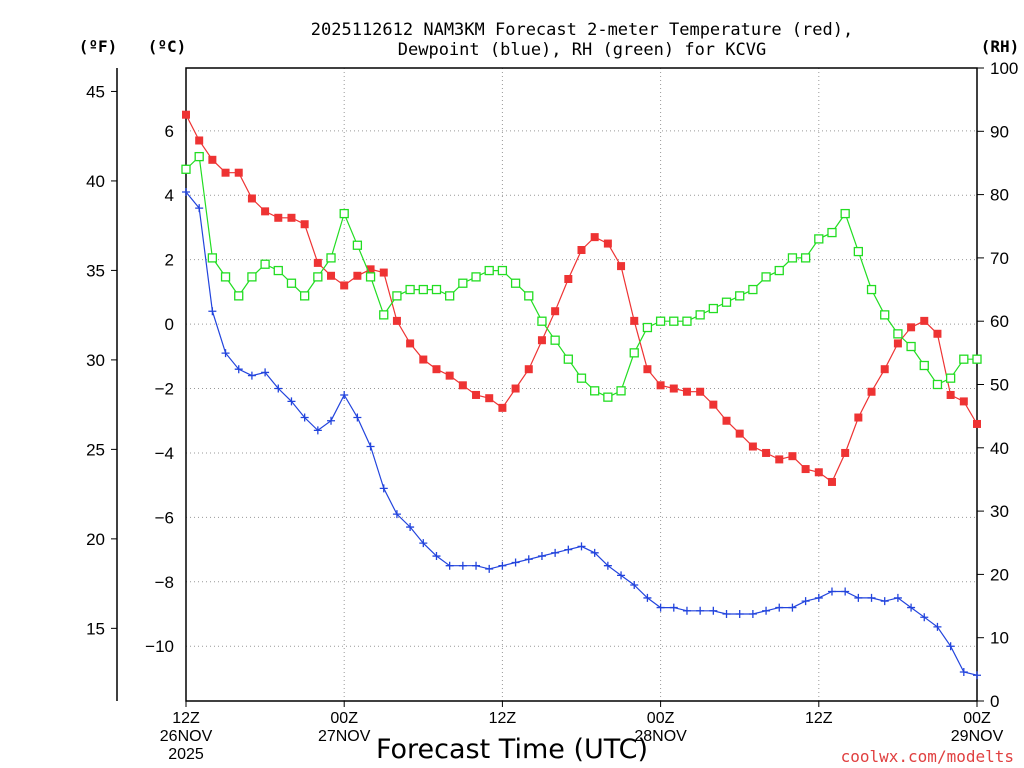 The width and height of the screenshot is (1024, 768). What do you see at coordinates (999, 131) in the screenshot?
I see `rh-tick-label: 90` at bounding box center [999, 131].